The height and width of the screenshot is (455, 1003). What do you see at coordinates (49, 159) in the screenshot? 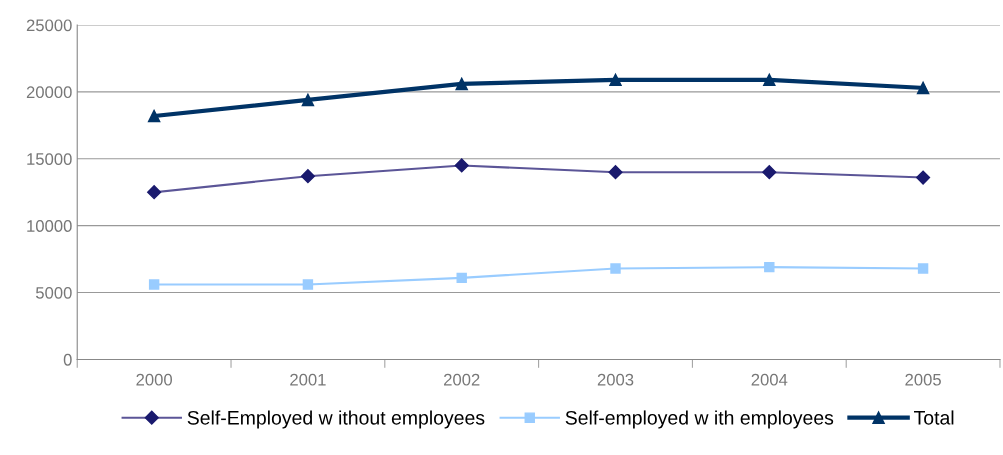
I see `y-tick-label: 15000` at bounding box center [49, 159].